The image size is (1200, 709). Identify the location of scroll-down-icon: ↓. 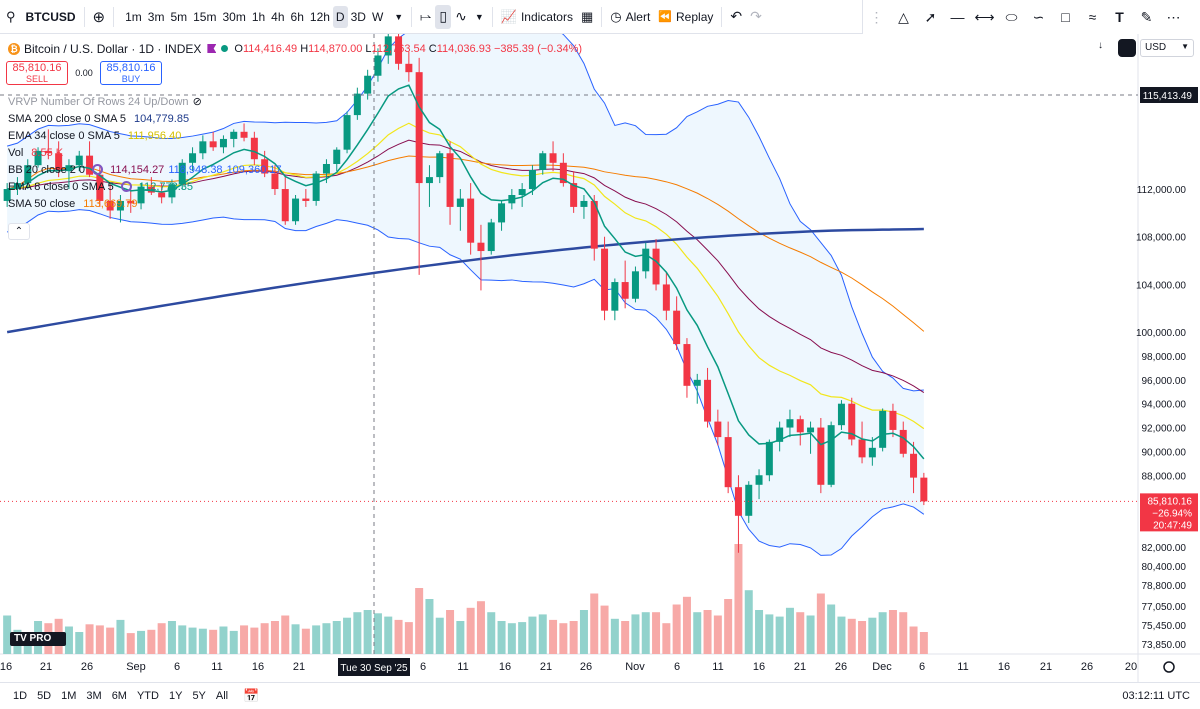
(1100, 45).